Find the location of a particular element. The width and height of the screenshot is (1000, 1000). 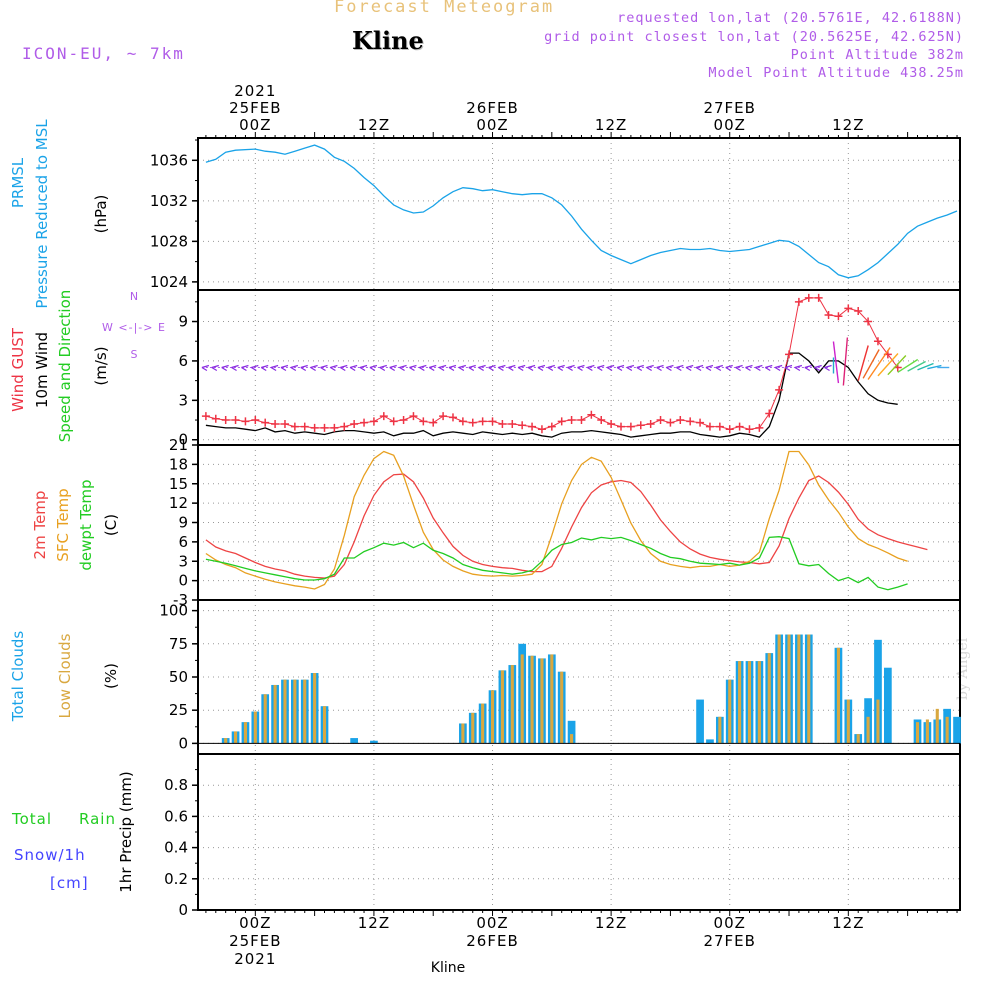

top-time-label: 2021 is located at coordinates (255, 91).